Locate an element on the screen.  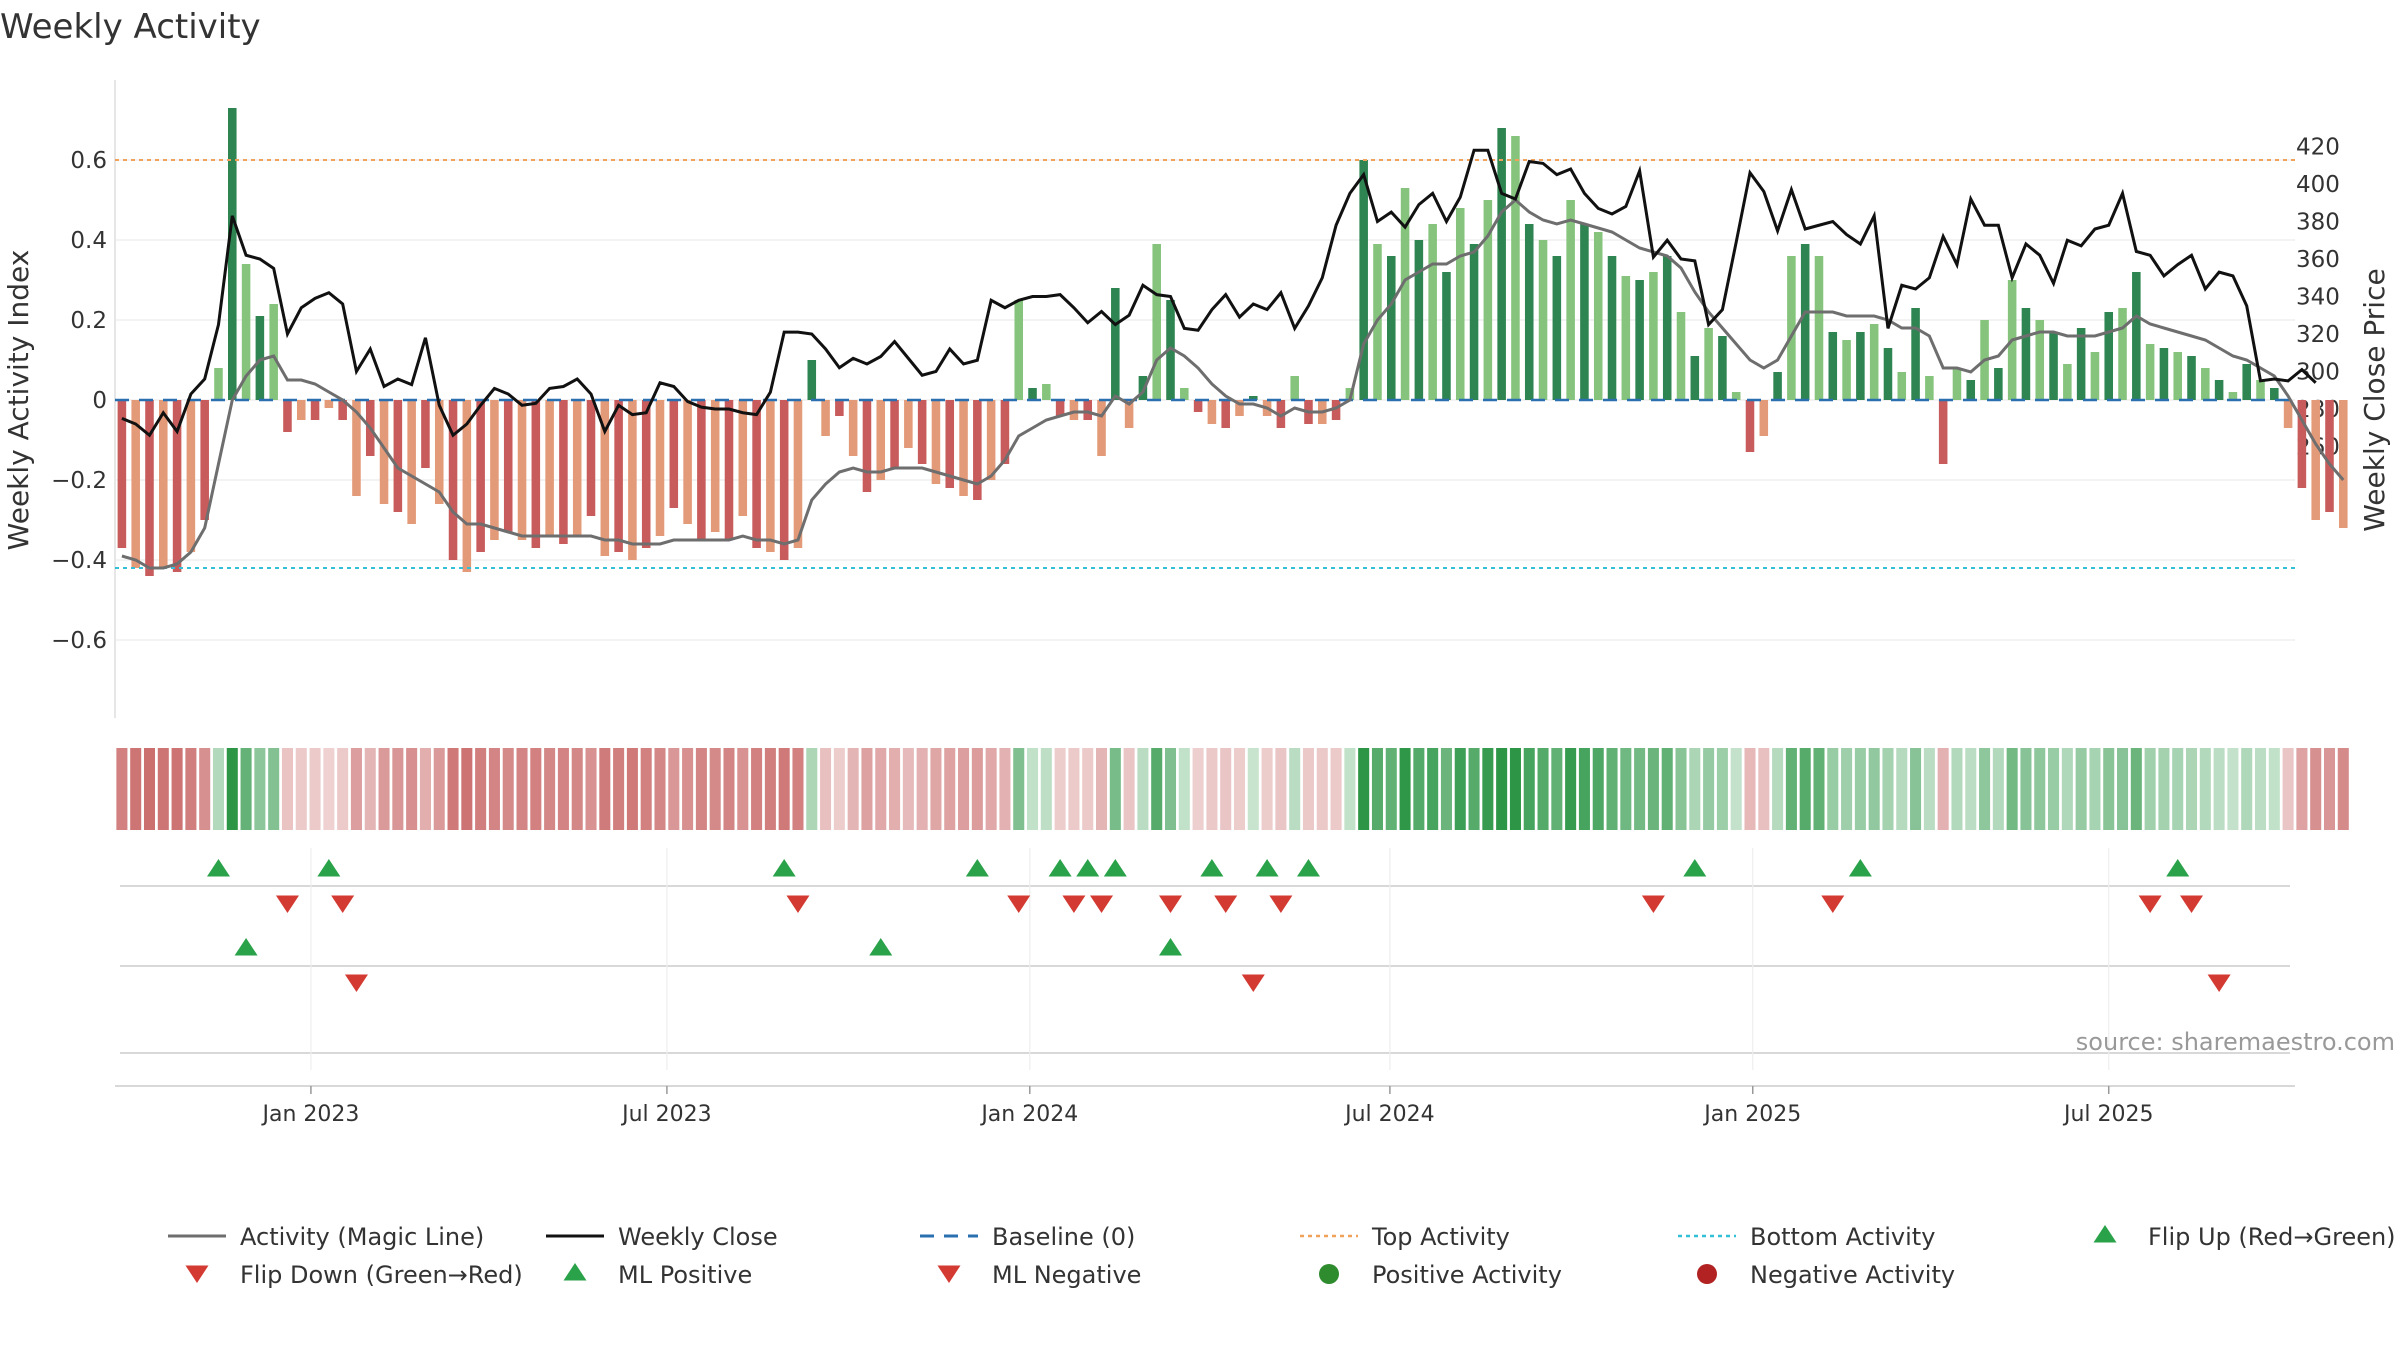
x-tick-label: Jul 2024 is located at coordinates (1389, 1114).